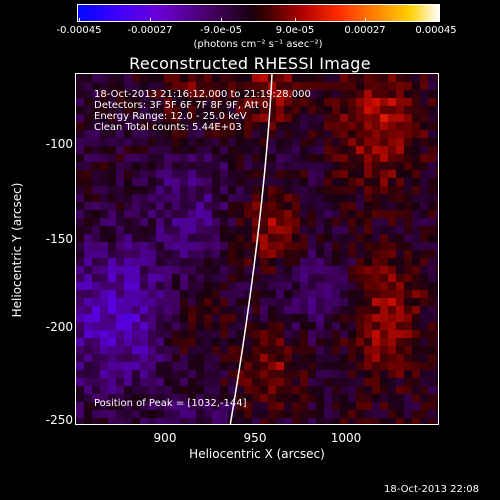 Image resolution: width=500 pixels, height=500 pixels. I want to click on x-axis-label: Heliocentric X (arcsec), so click(257, 454).